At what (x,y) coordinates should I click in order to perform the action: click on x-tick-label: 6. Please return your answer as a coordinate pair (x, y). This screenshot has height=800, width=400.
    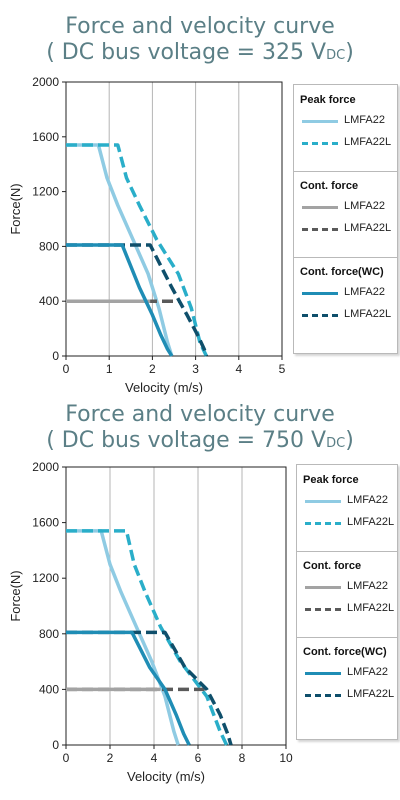
    Looking at the image, I should click on (198, 758).